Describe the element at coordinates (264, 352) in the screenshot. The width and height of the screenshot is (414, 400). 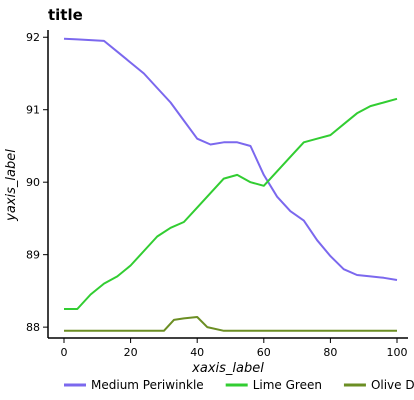
I see `x-tick-label: 60` at that location.